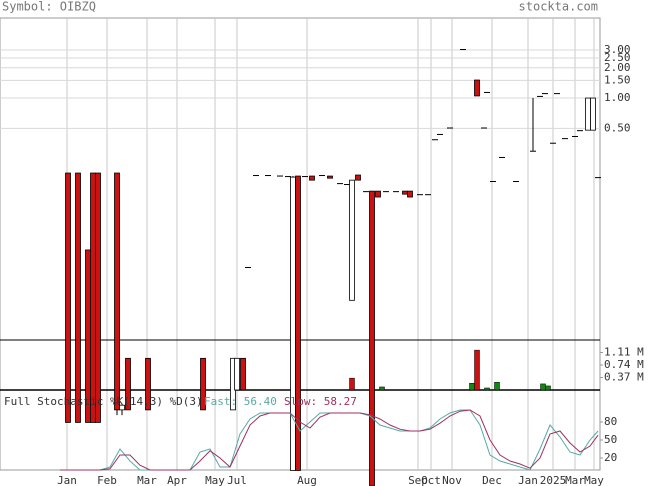 The image size is (655, 486). What do you see at coordinates (237, 480) in the screenshot?
I see `x-tick-label: Jul` at bounding box center [237, 480].